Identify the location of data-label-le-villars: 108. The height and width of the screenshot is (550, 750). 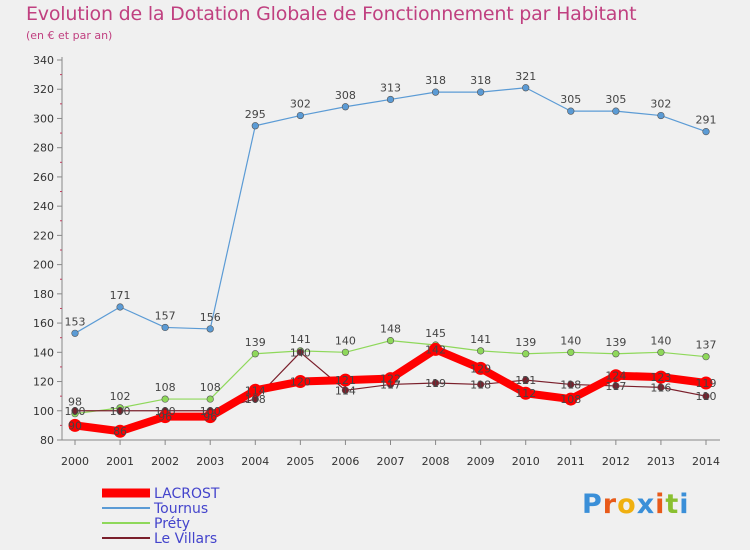
(255, 399).